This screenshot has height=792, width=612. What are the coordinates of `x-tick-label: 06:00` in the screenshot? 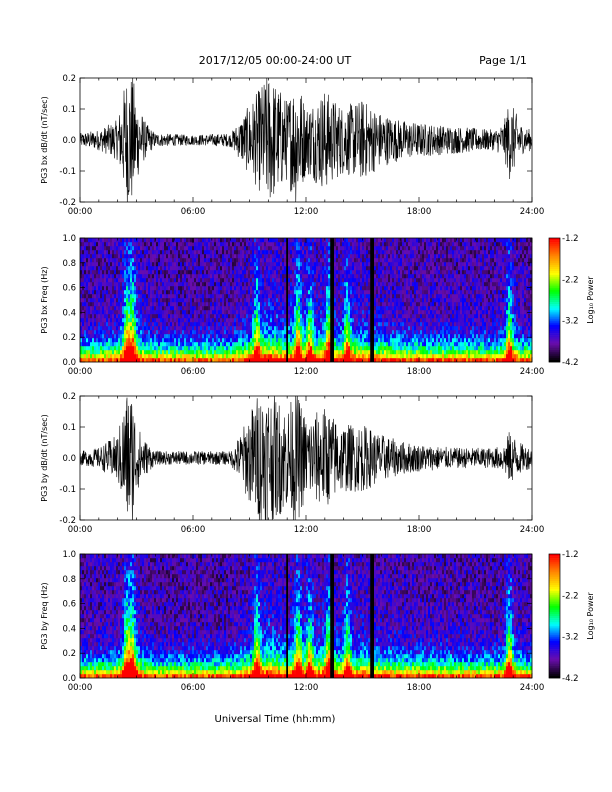 It's located at (193, 212).